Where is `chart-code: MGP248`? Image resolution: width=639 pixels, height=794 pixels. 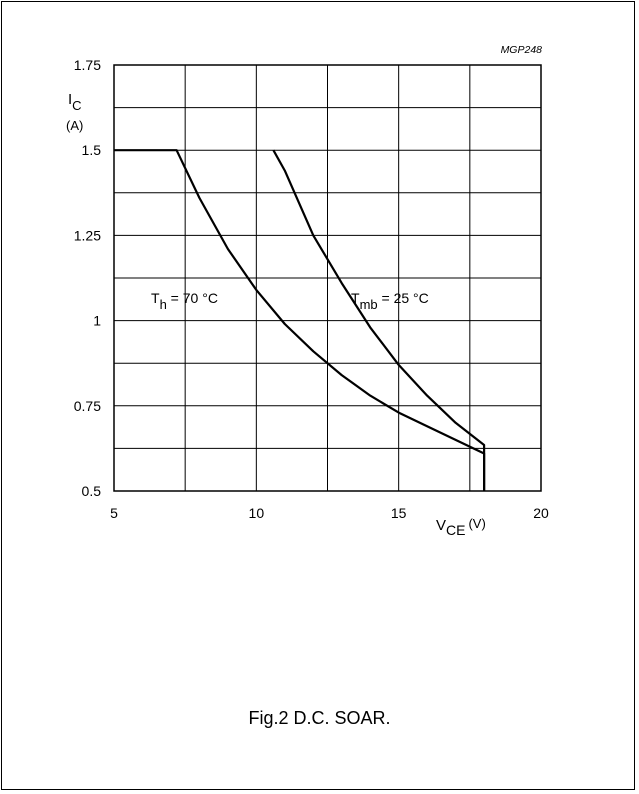
chart-code: MGP248 is located at coordinates (522, 50).